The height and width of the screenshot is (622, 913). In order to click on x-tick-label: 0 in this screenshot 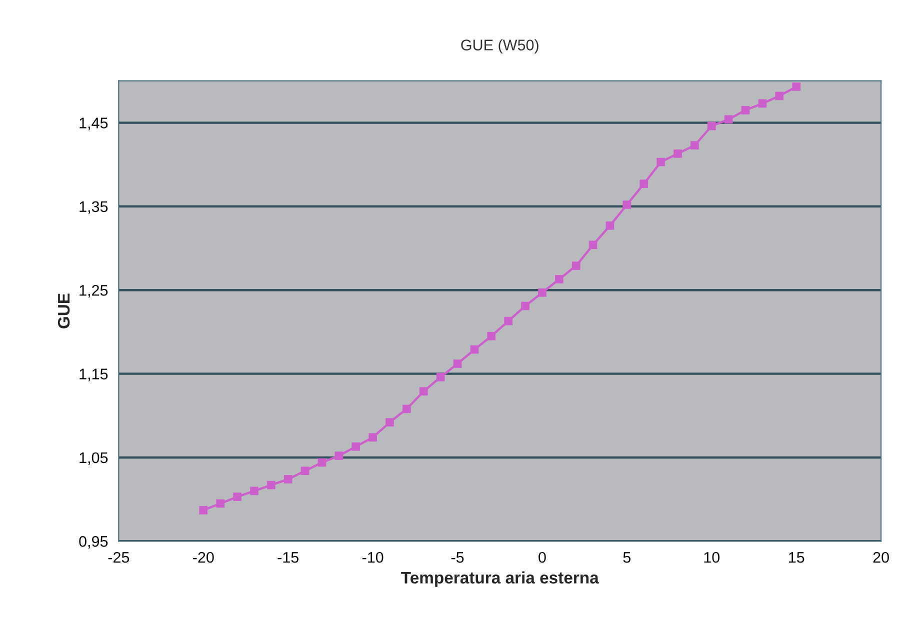, I will do `click(542, 557)`.